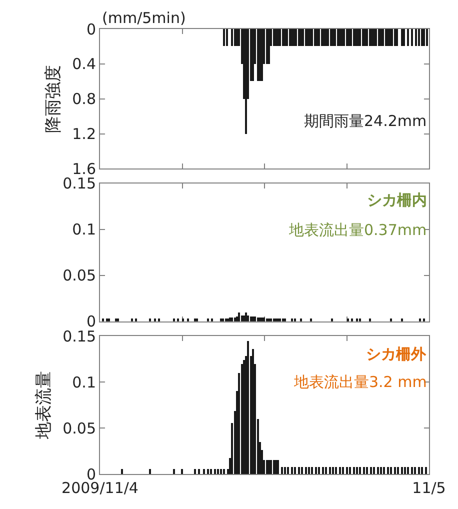 The width and height of the screenshot is (458, 509). I want to click on y-axis-title: 降雨強度, so click(54, 98).